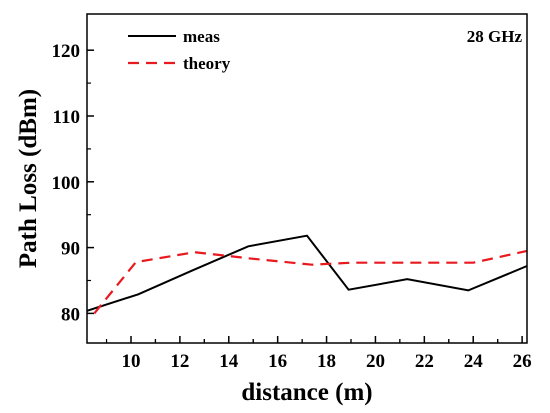  I want to click on x-axis-title: distance (m), so click(306, 392).